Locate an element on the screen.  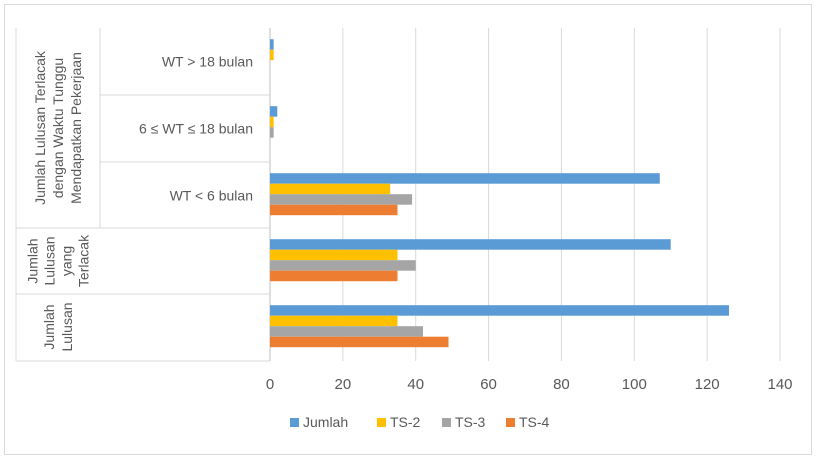
x-tick-label: 0 is located at coordinates (270, 384).